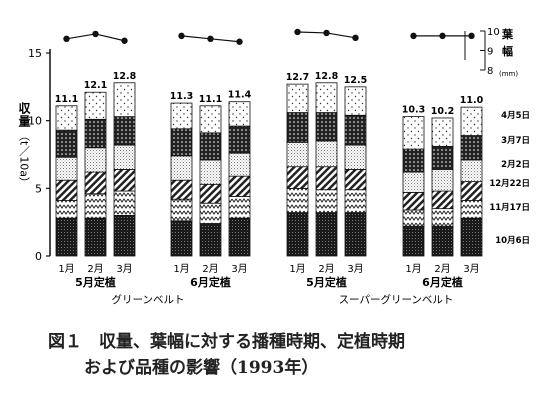 This screenshot has width=542, height=400. What do you see at coordinates (471, 209) in the screenshot?
I see `bar-segment-g3-b2-s1` at bounding box center [471, 209].